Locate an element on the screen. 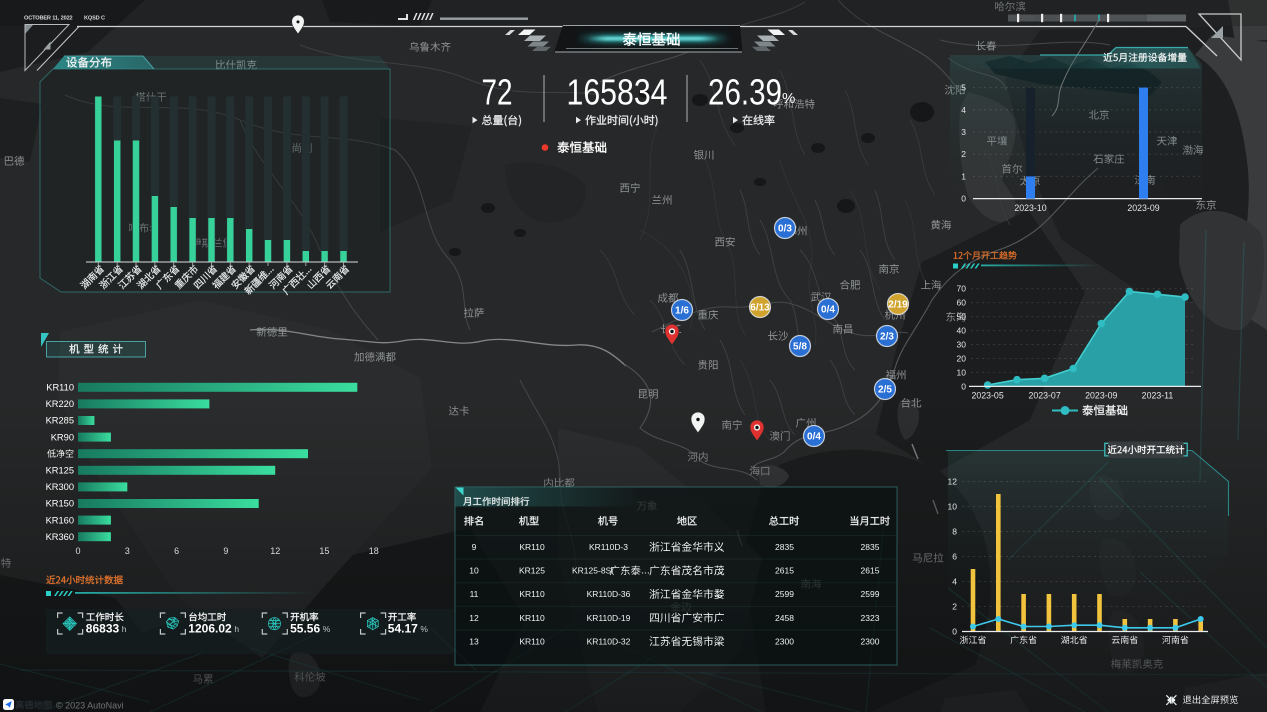  svg-text: 30 is located at coordinates (962, 345).